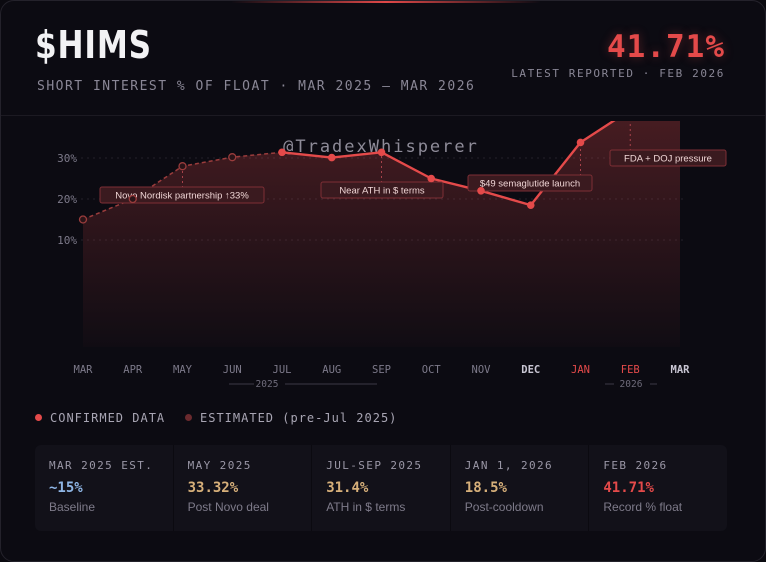 Image resolution: width=766 pixels, height=562 pixels. I want to click on ticker-title: $HIMS, so click(93, 45).